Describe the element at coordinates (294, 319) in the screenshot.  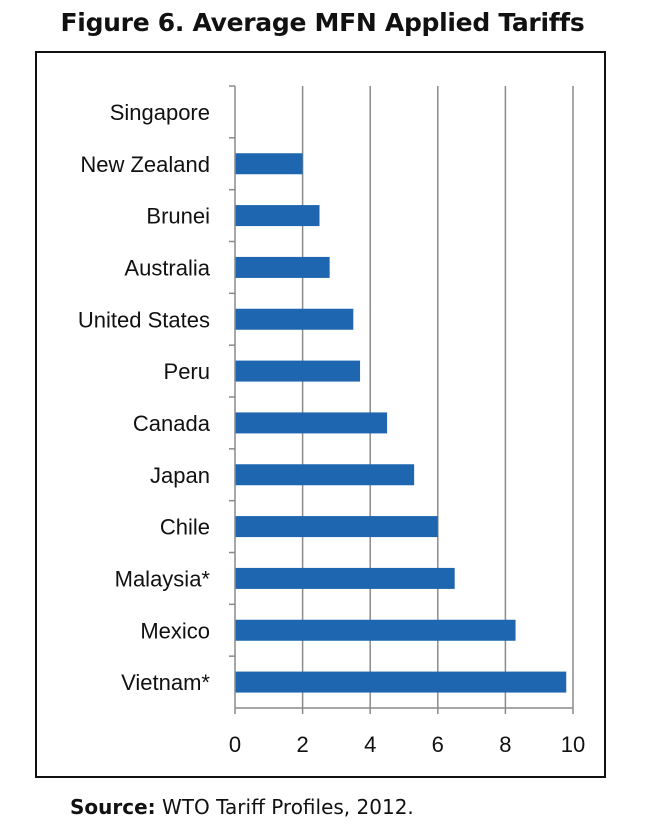
I see `bar-united-states` at that location.